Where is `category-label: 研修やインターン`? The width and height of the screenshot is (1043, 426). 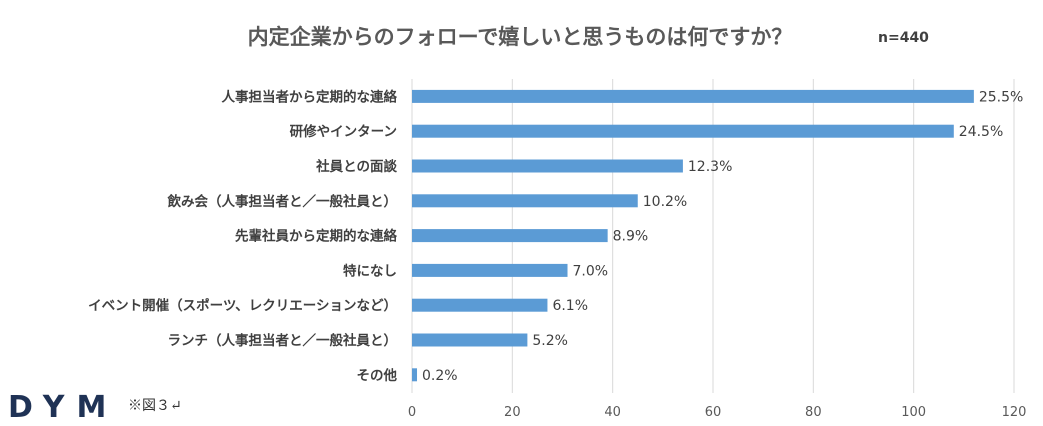 category-label: 研修やインターン is located at coordinates (343, 131).